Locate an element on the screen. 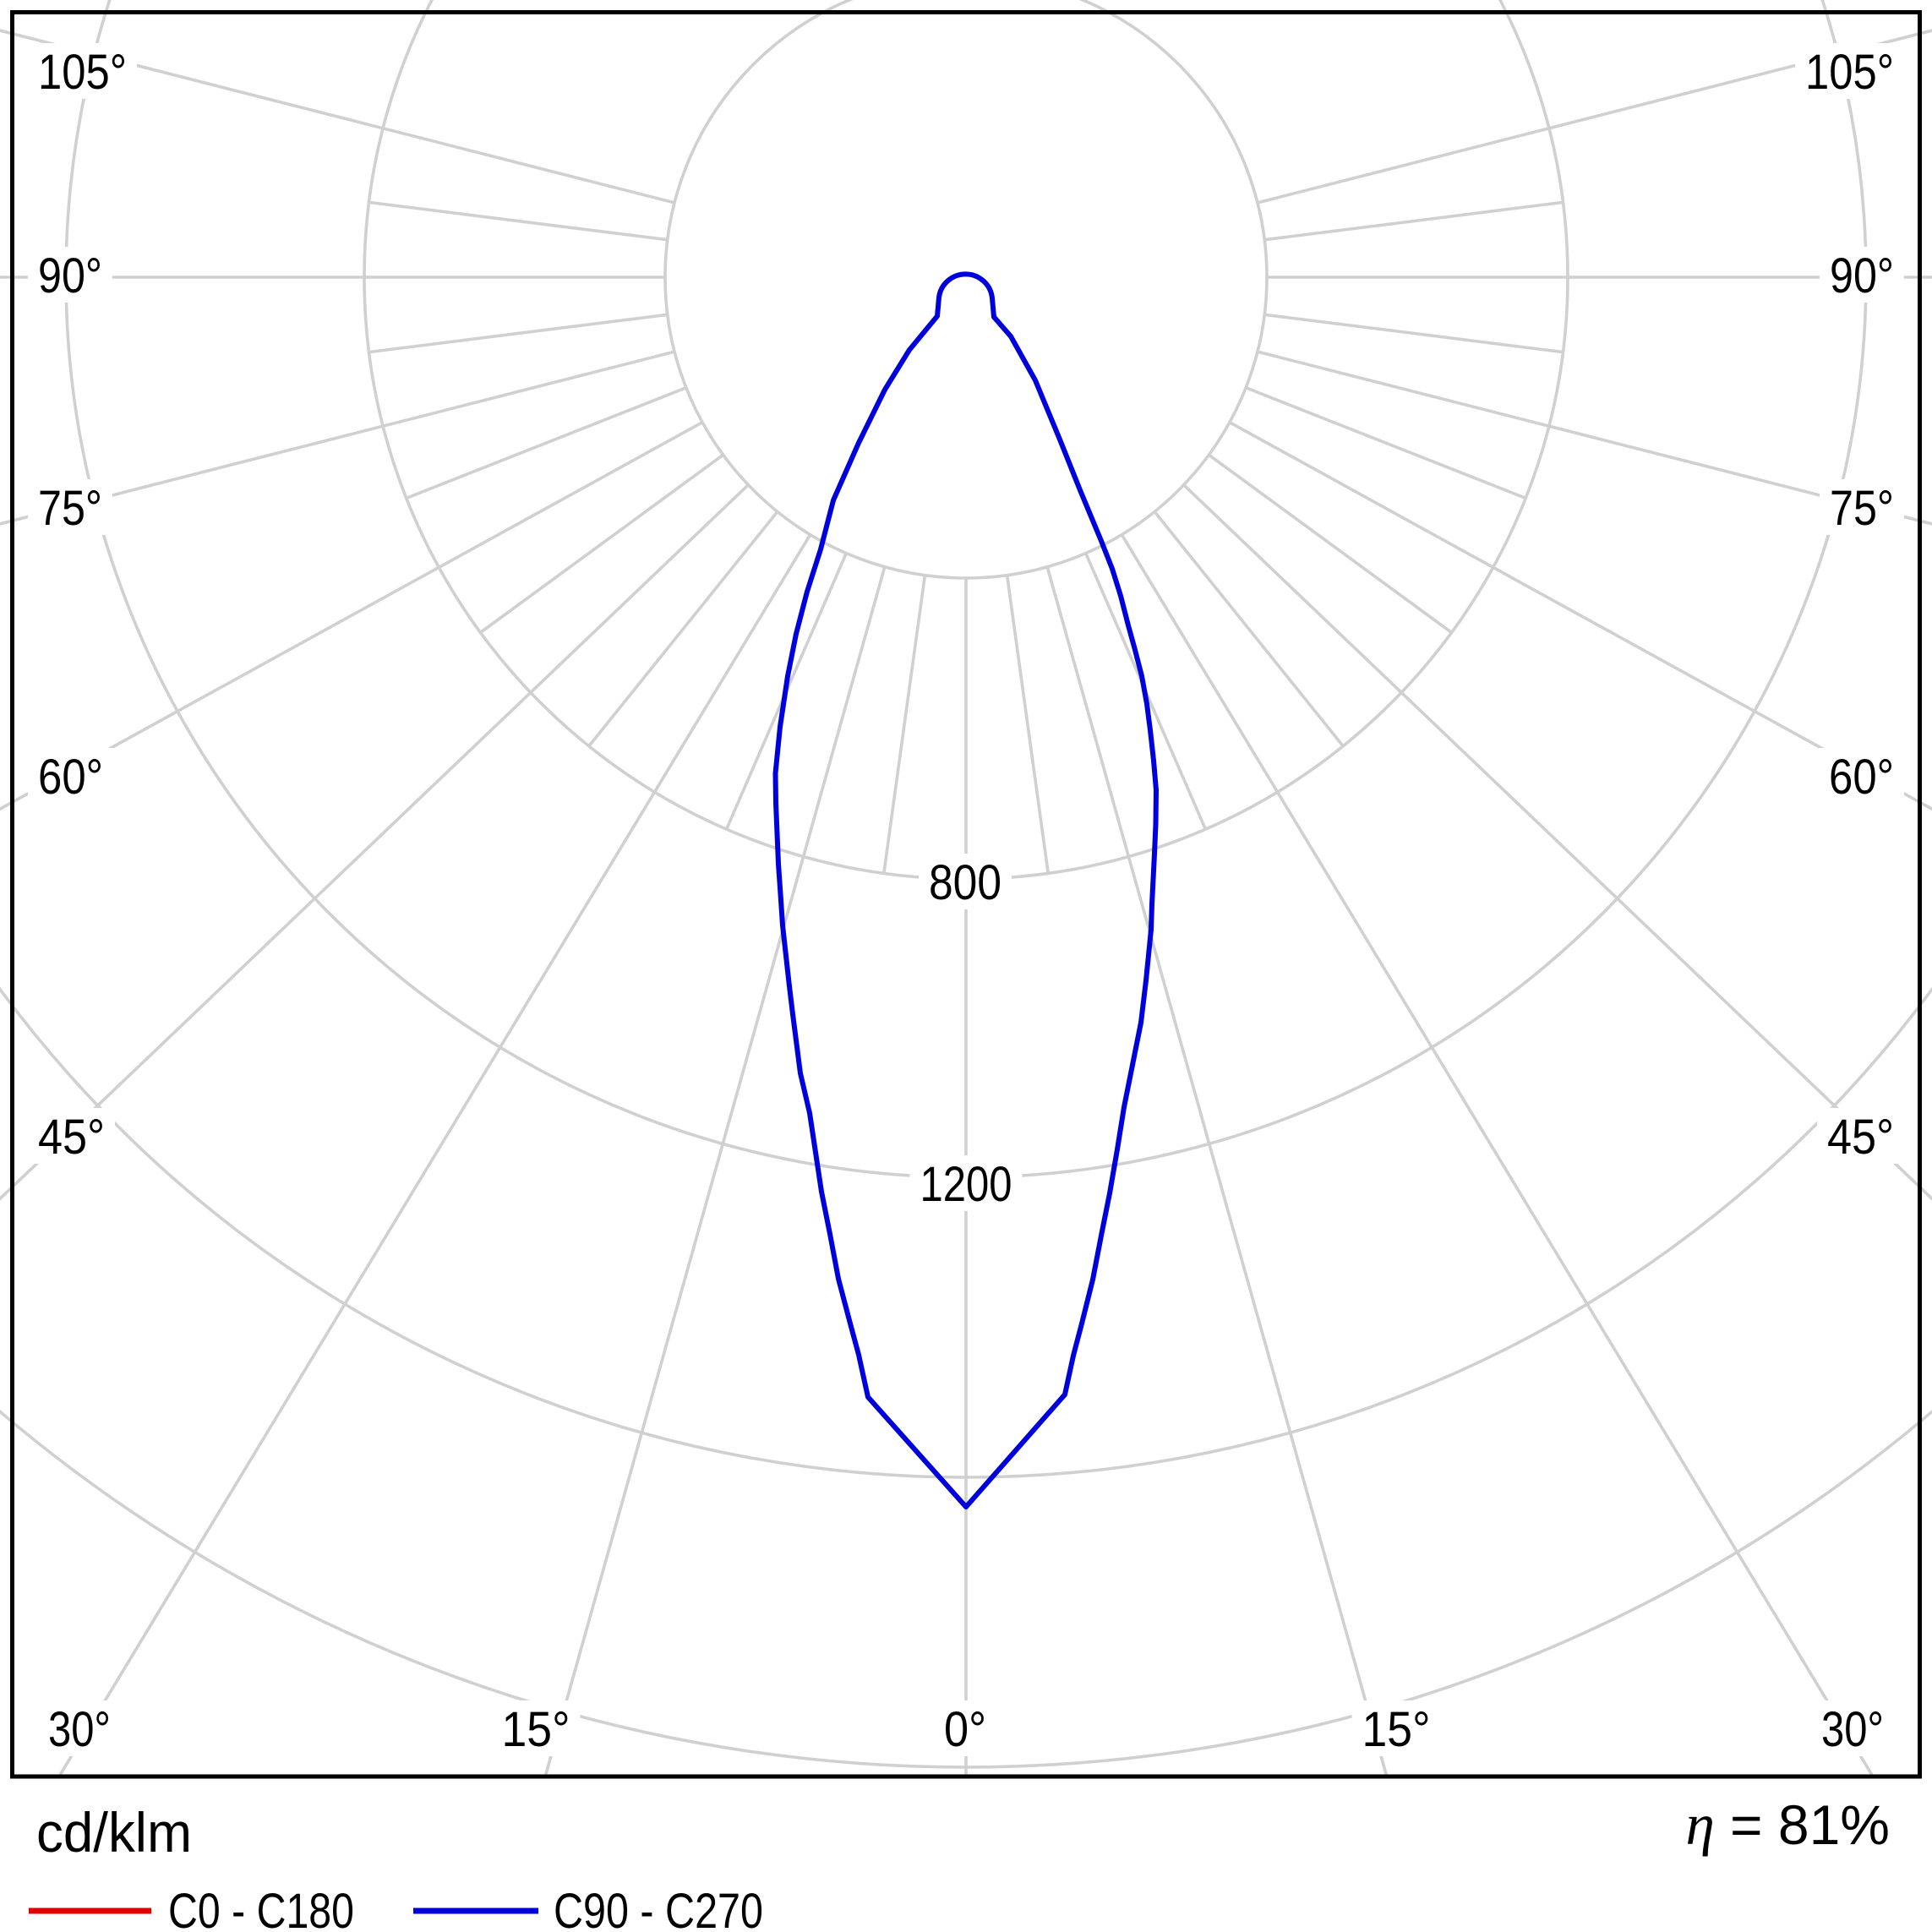  svg-text: η = 81% is located at coordinates (1787, 1825).